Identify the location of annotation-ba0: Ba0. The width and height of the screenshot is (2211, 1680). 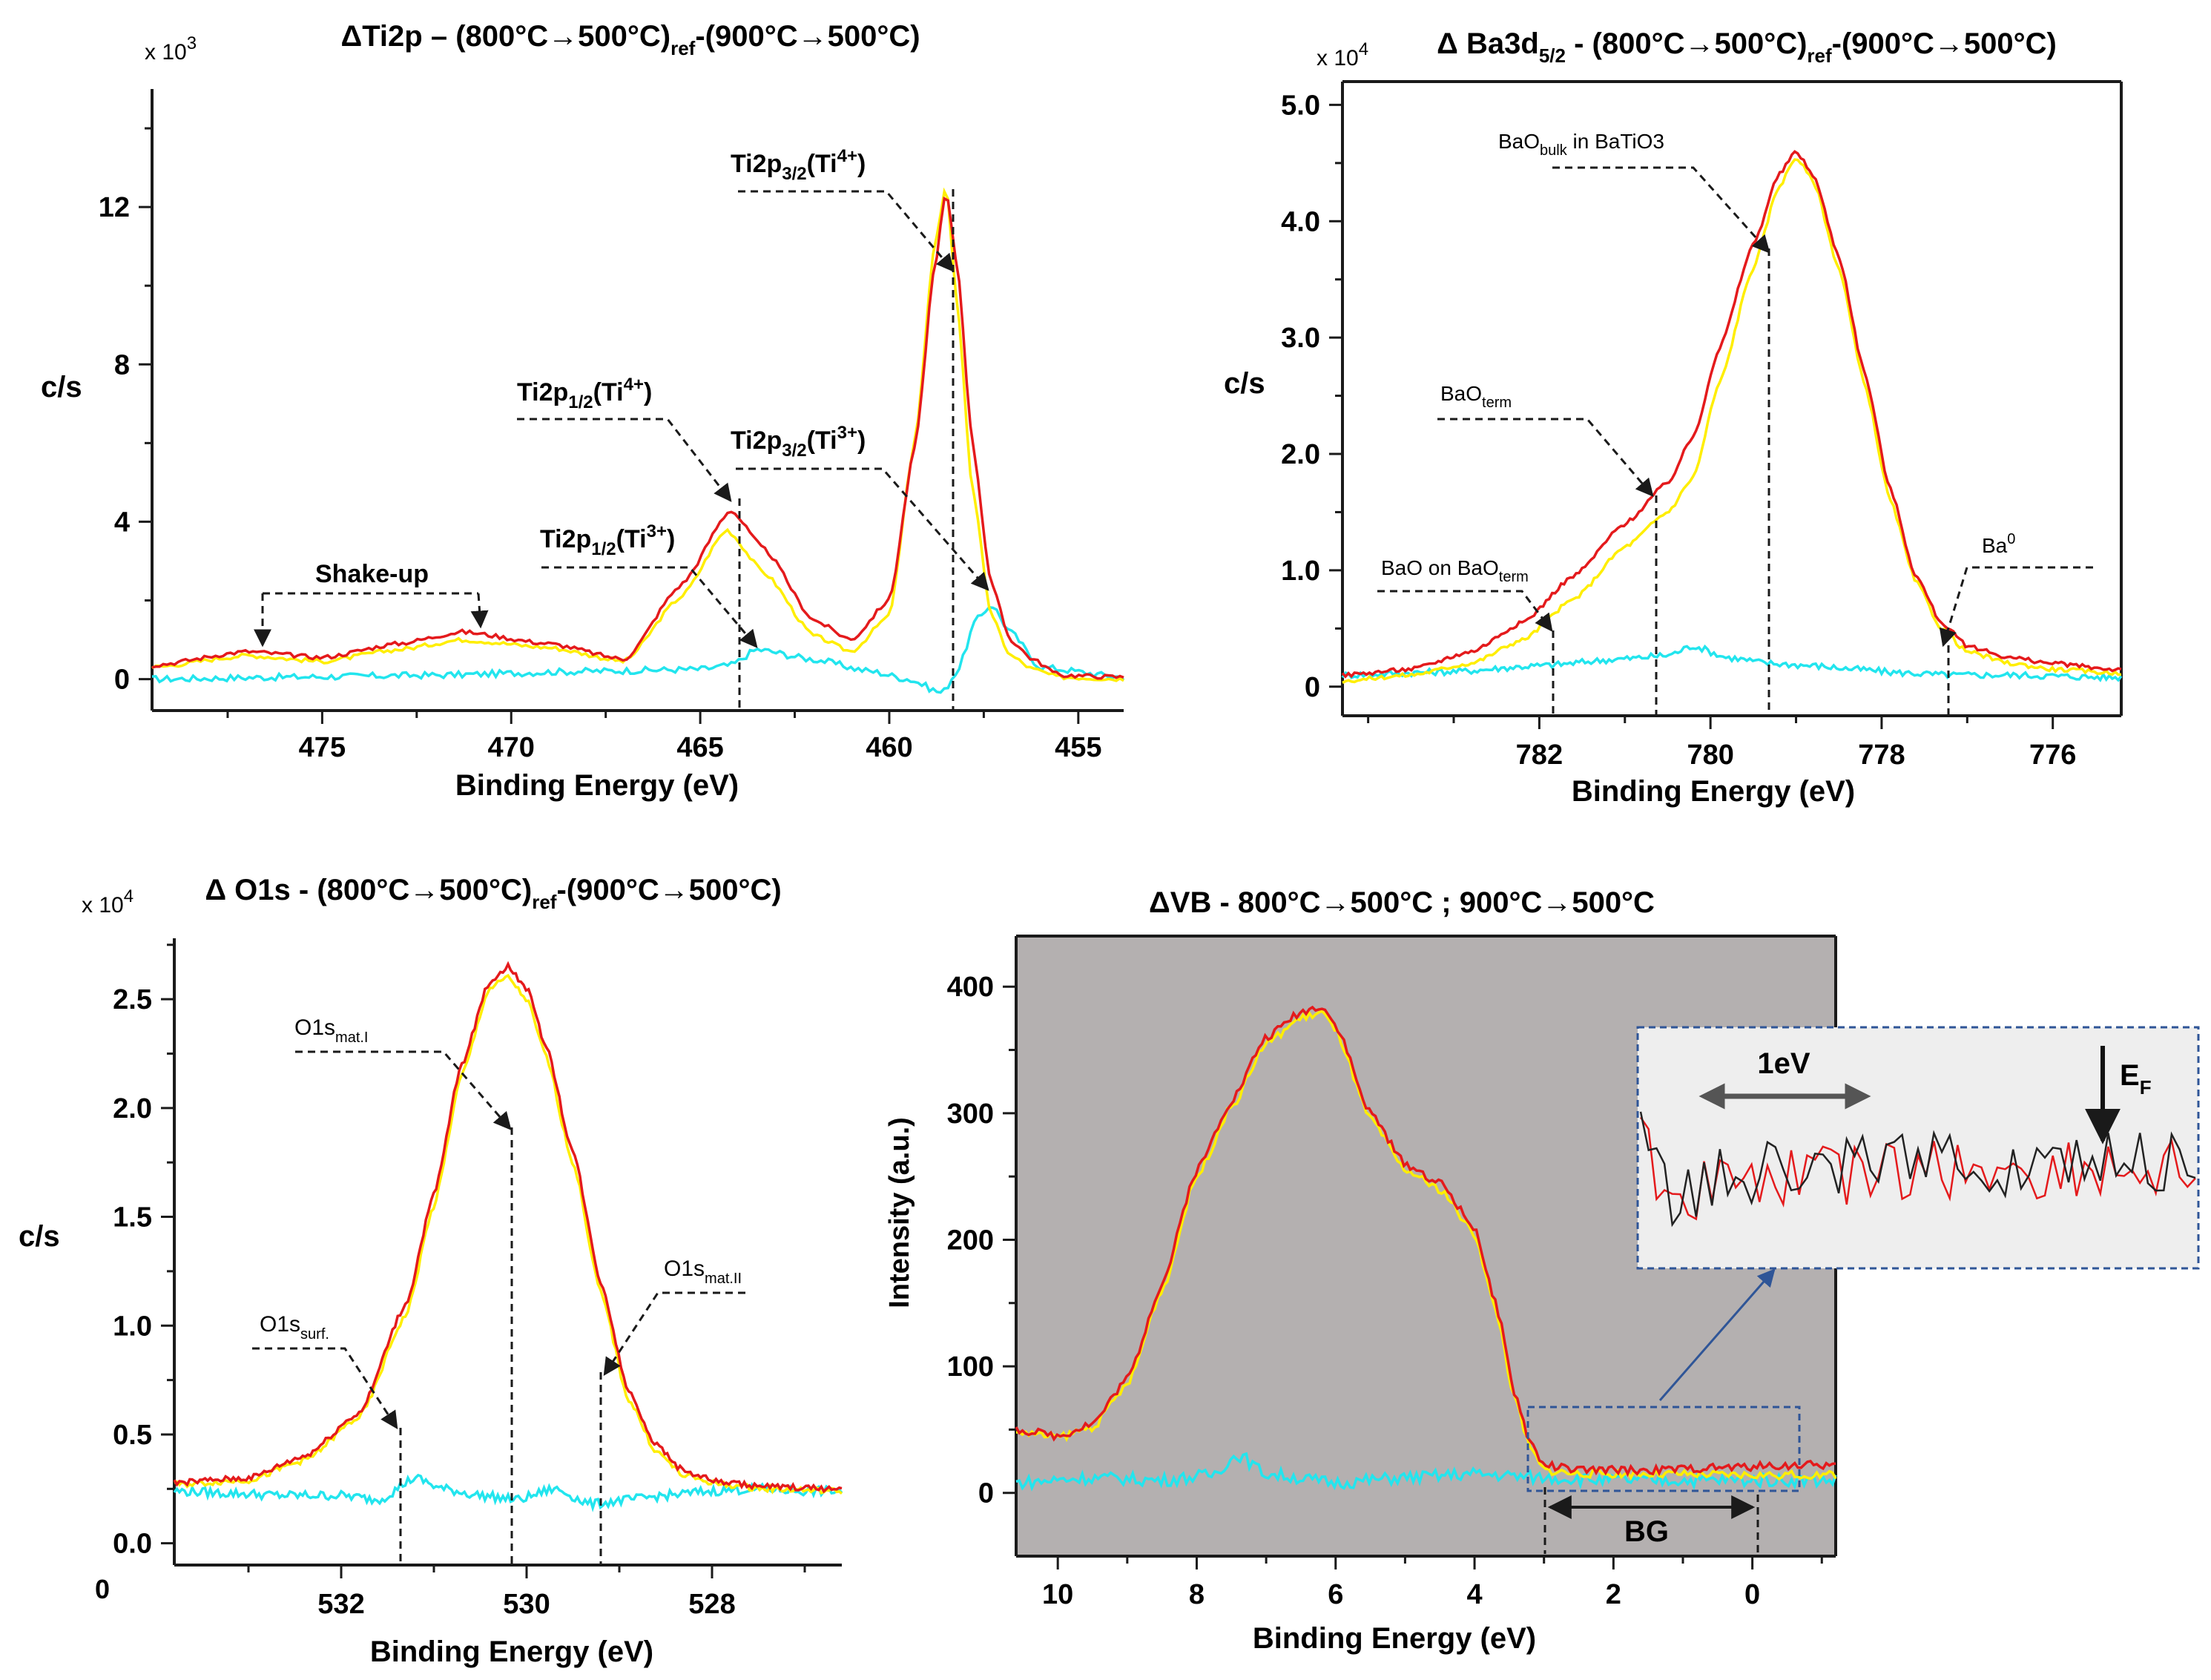
(1998, 544).